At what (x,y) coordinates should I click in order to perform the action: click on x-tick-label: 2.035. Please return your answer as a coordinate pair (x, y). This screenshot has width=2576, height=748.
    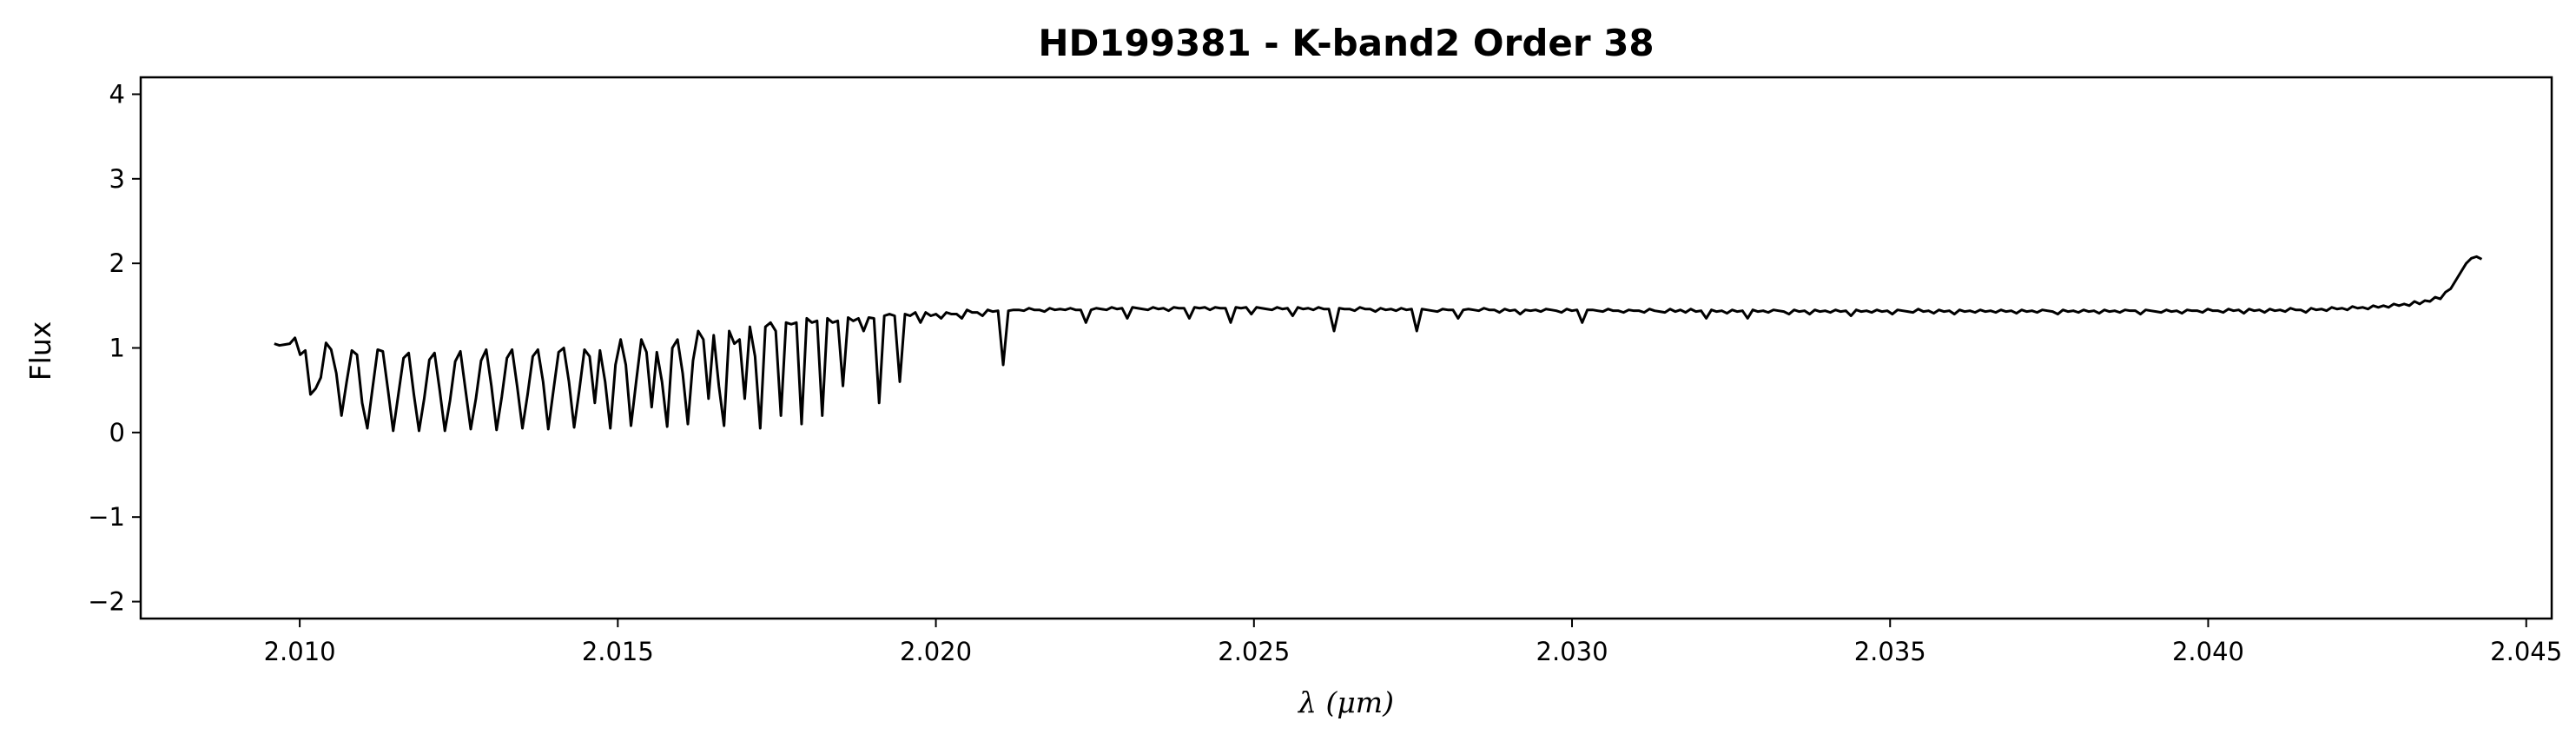
    Looking at the image, I should click on (1890, 651).